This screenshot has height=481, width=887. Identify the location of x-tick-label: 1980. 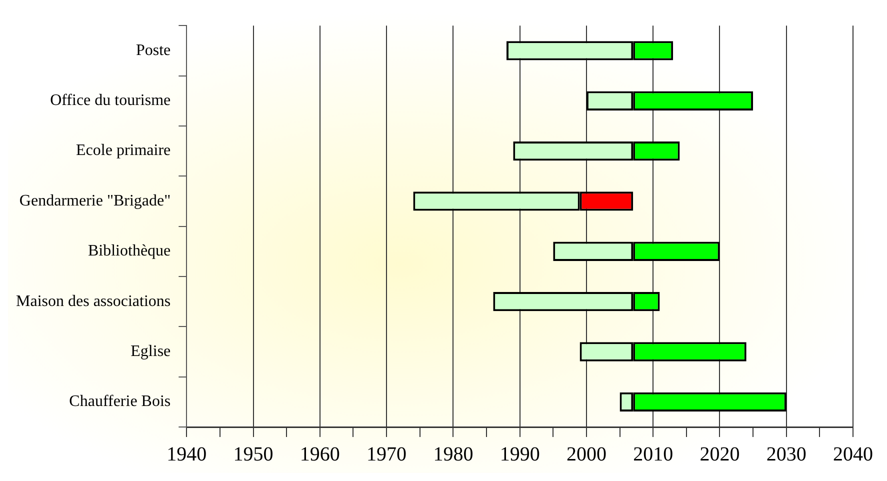
(453, 454).